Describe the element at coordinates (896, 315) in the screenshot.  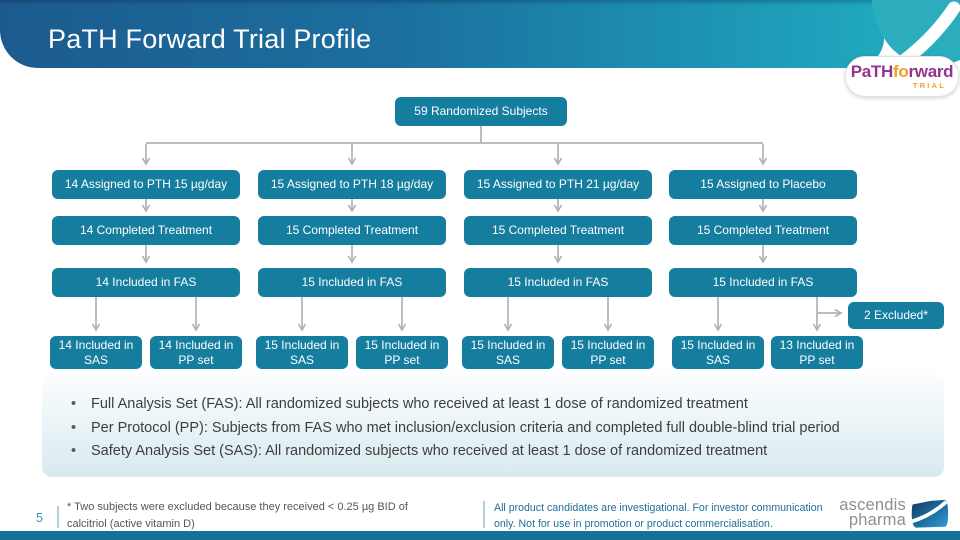
I see `box-excluded: 2 Excluded*` at that location.